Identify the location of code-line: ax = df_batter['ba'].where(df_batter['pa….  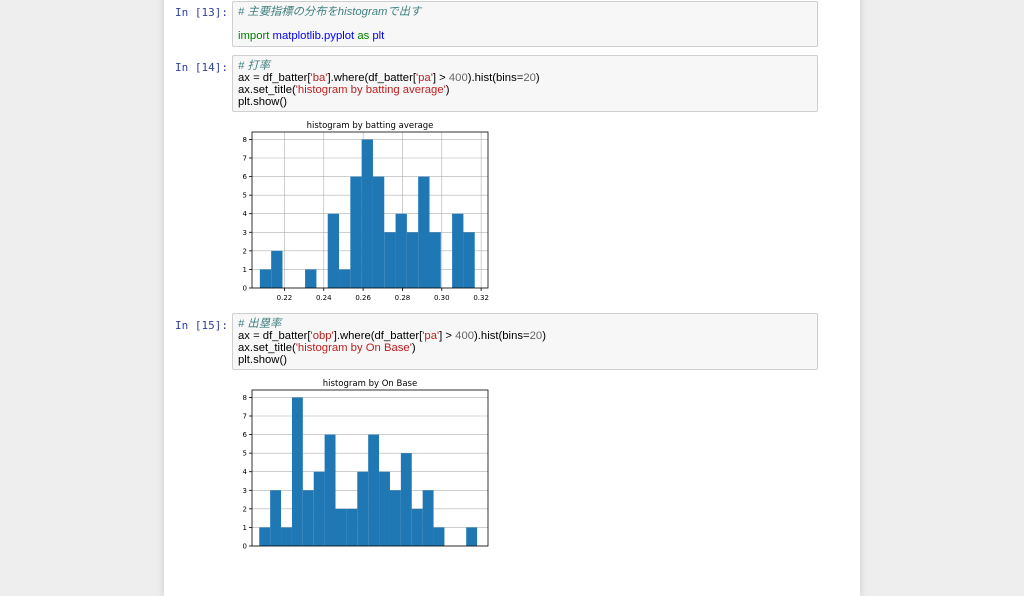
(525, 78).